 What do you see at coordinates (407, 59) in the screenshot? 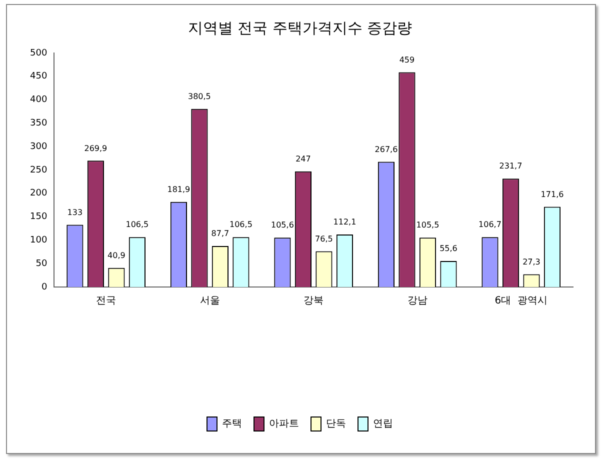
I see `data-label: 459` at bounding box center [407, 59].